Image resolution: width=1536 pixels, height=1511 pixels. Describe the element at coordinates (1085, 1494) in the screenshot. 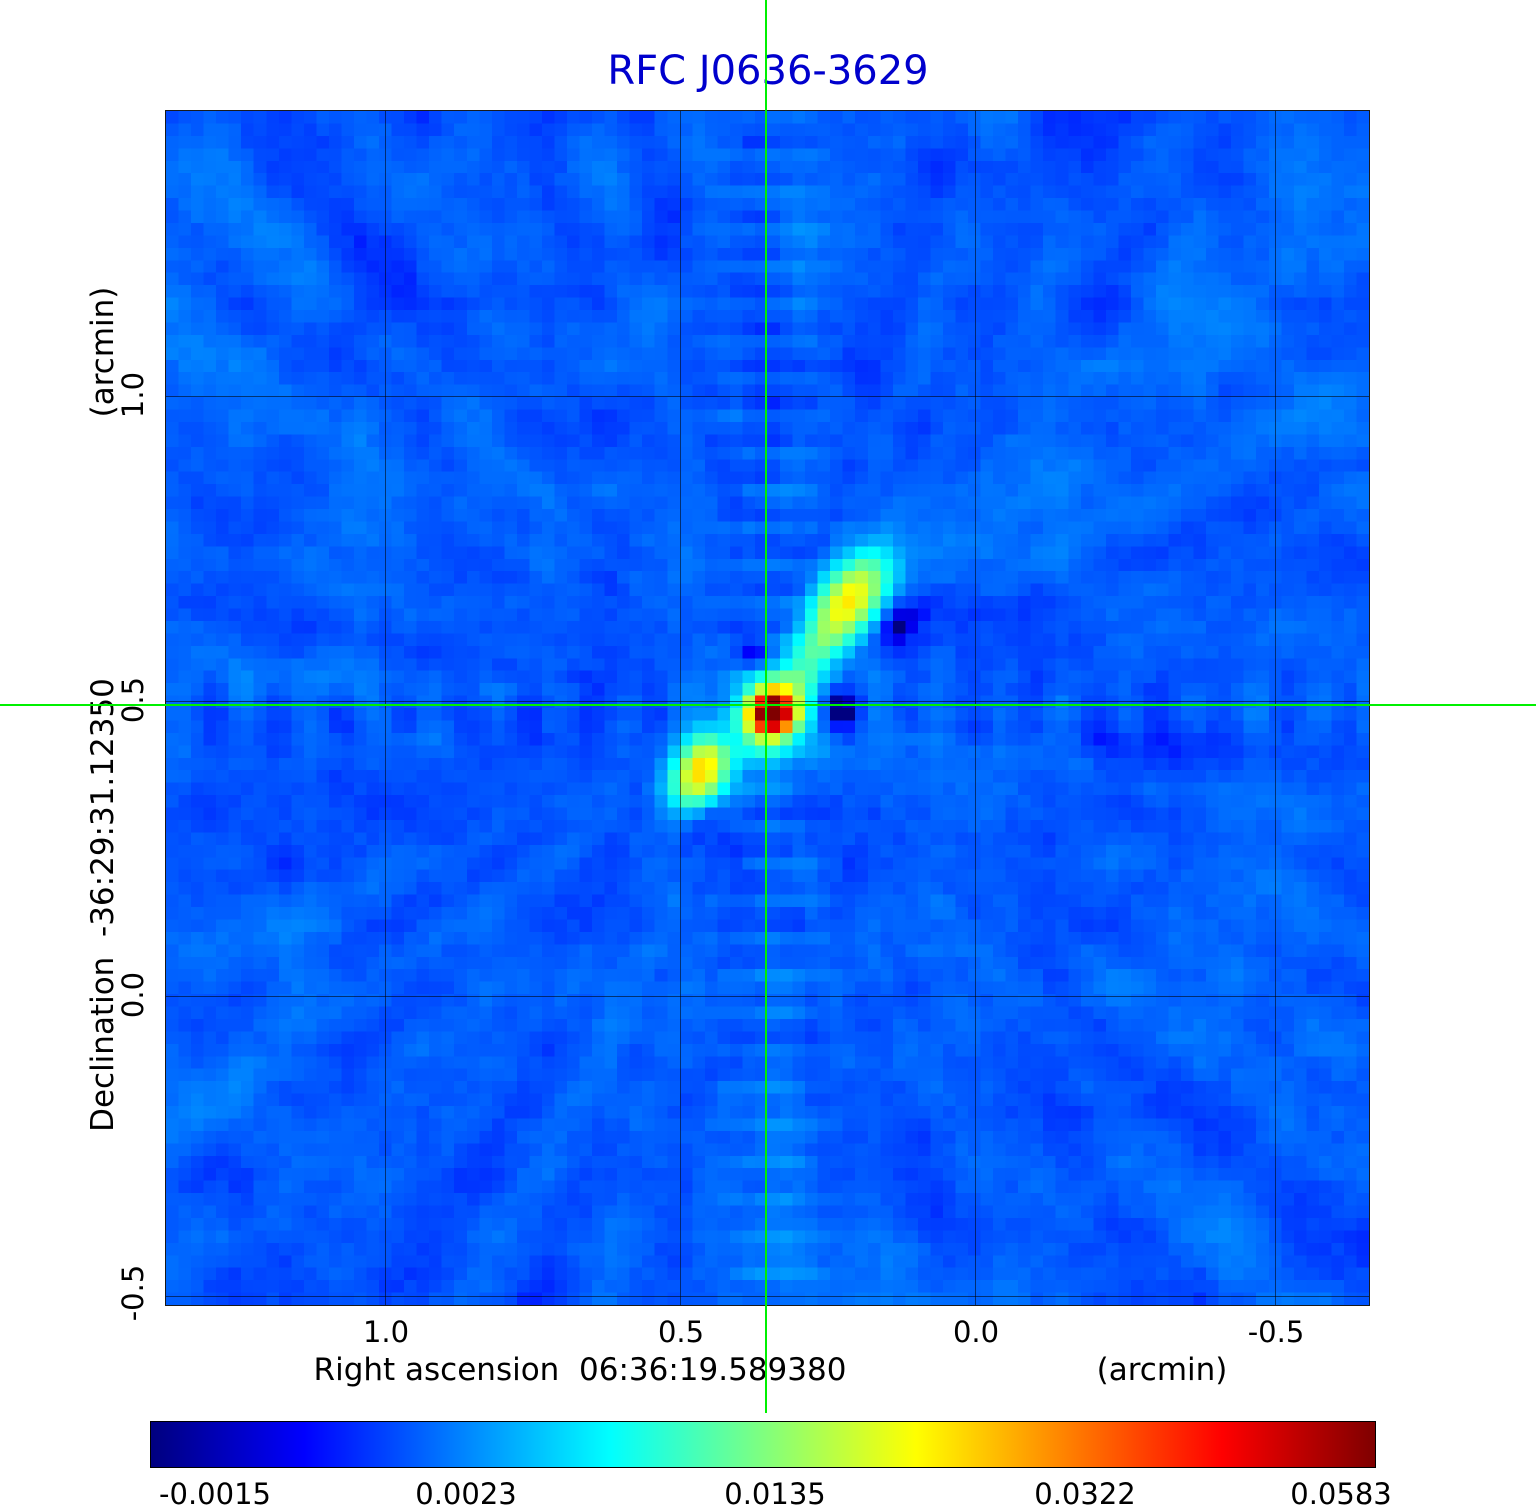

I see `colorbar-tick-label: 0.0322` at that location.